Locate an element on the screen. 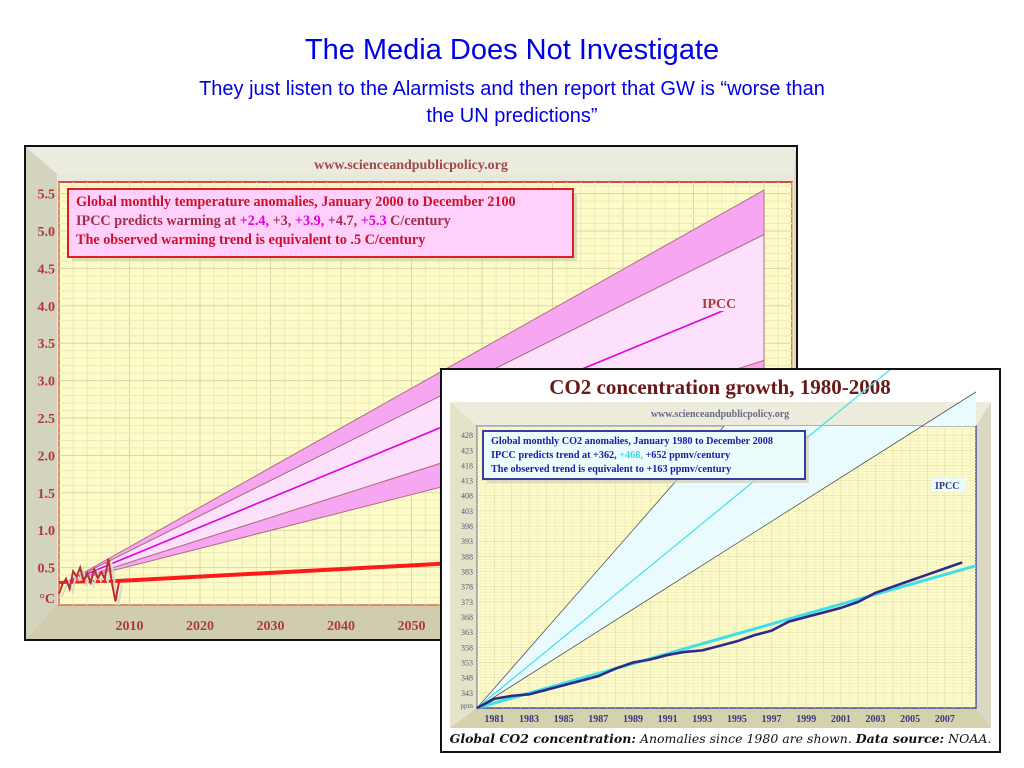 This screenshot has height=768, width=1024. co2-y-tick-label: 398 is located at coordinates (467, 526).